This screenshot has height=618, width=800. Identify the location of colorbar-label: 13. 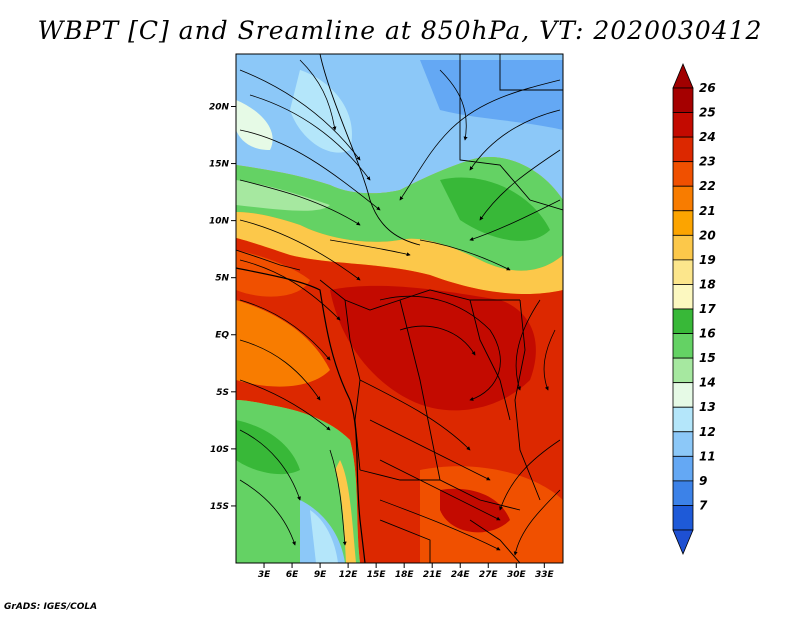
(707, 407).